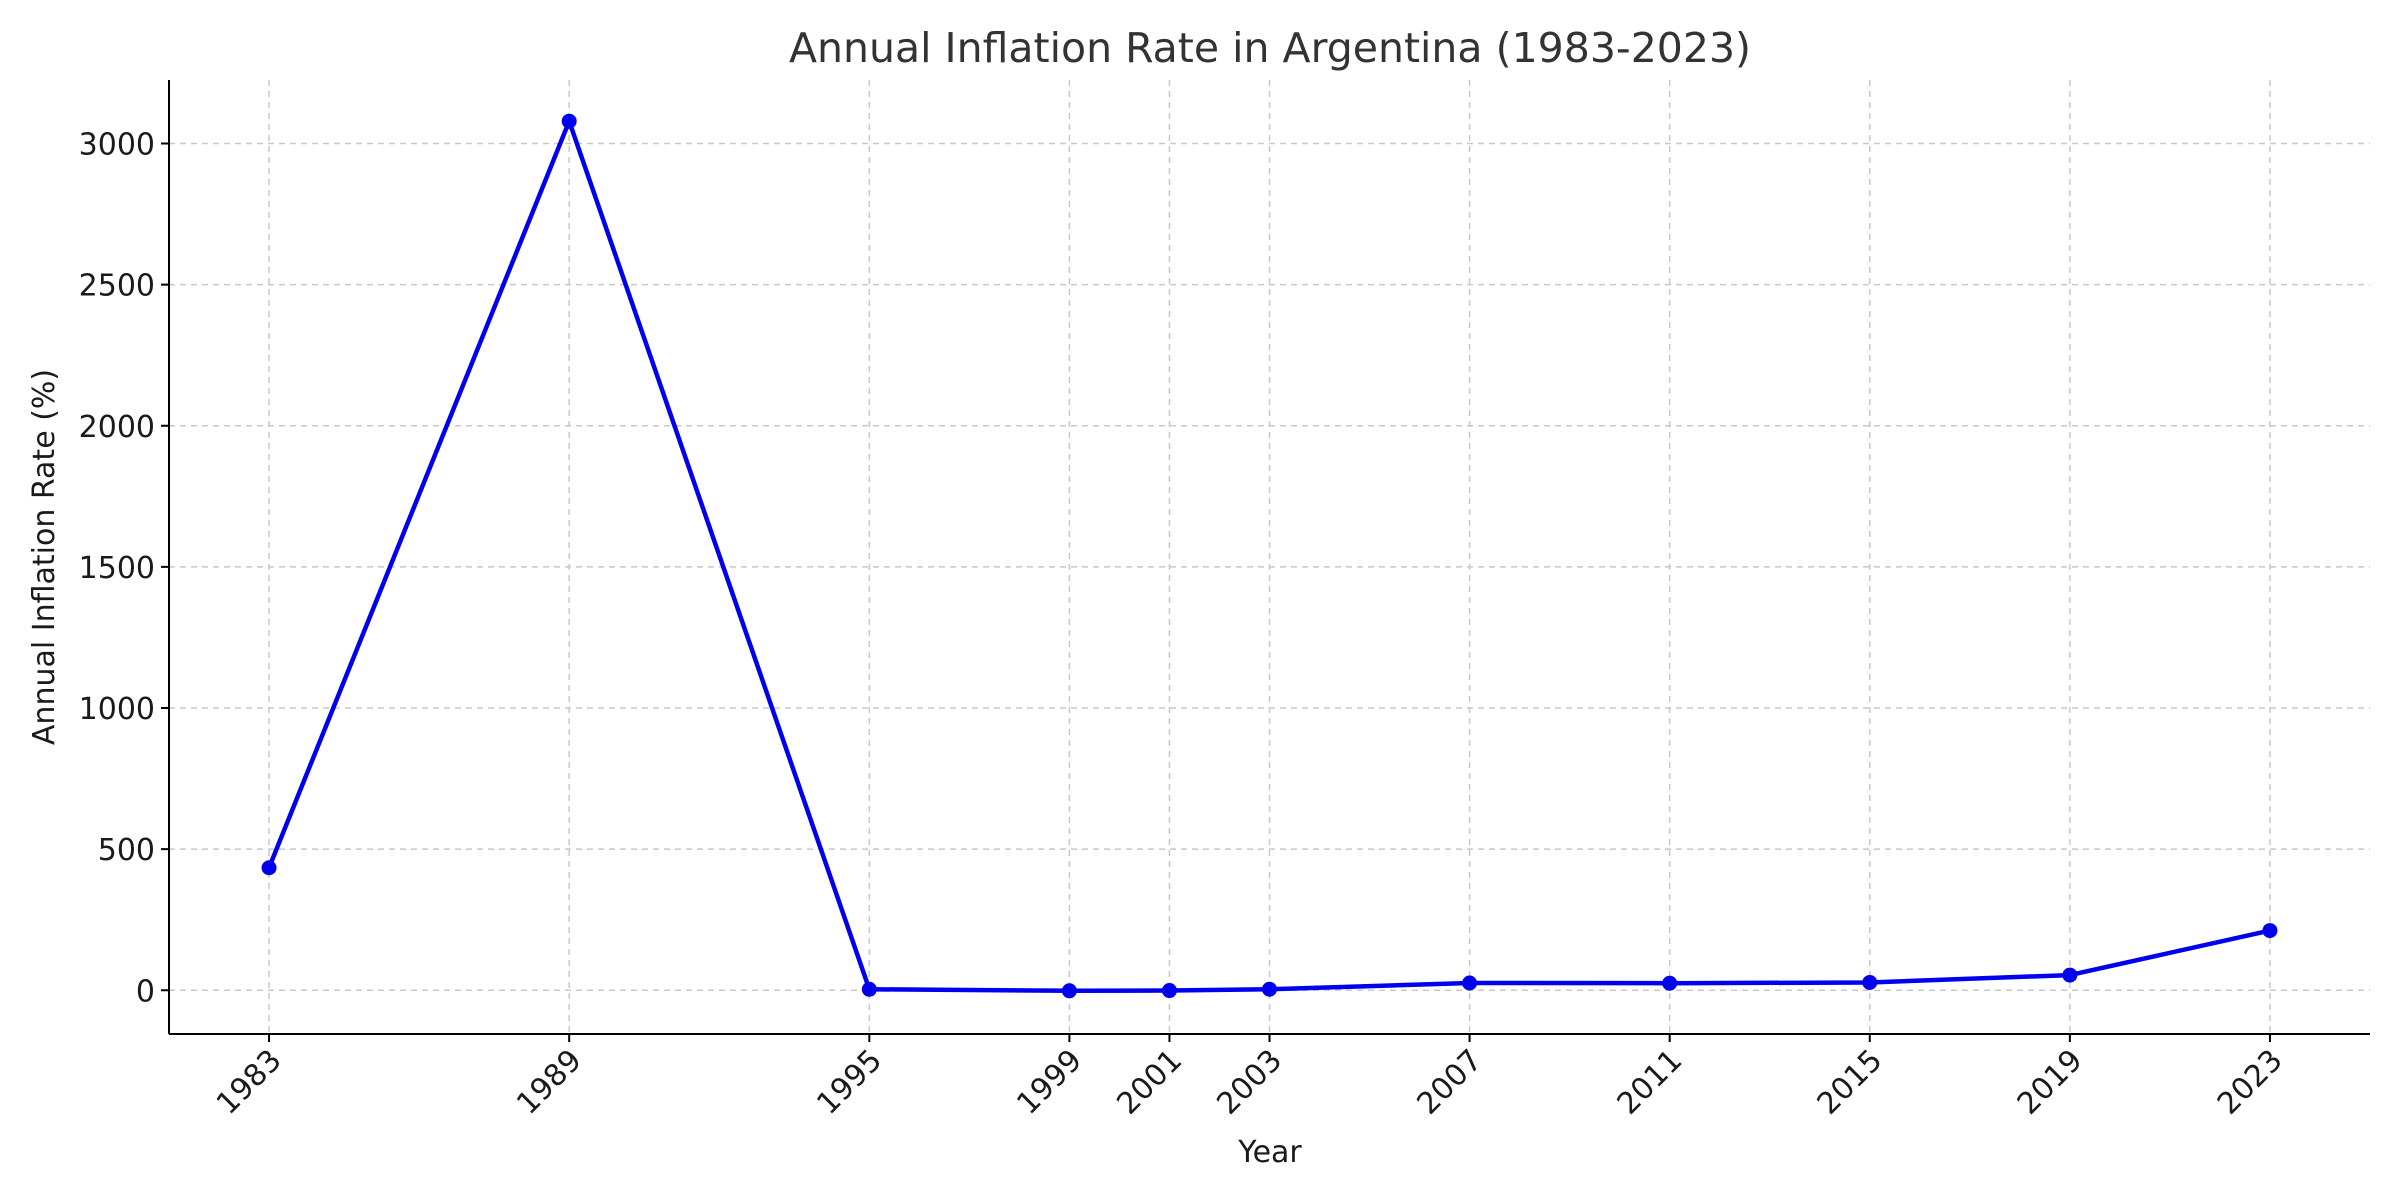 This screenshot has height=1200, width=2400. Describe the element at coordinates (1650, 1082) in the screenshot. I see `x-tick-label: 2011` at that location.